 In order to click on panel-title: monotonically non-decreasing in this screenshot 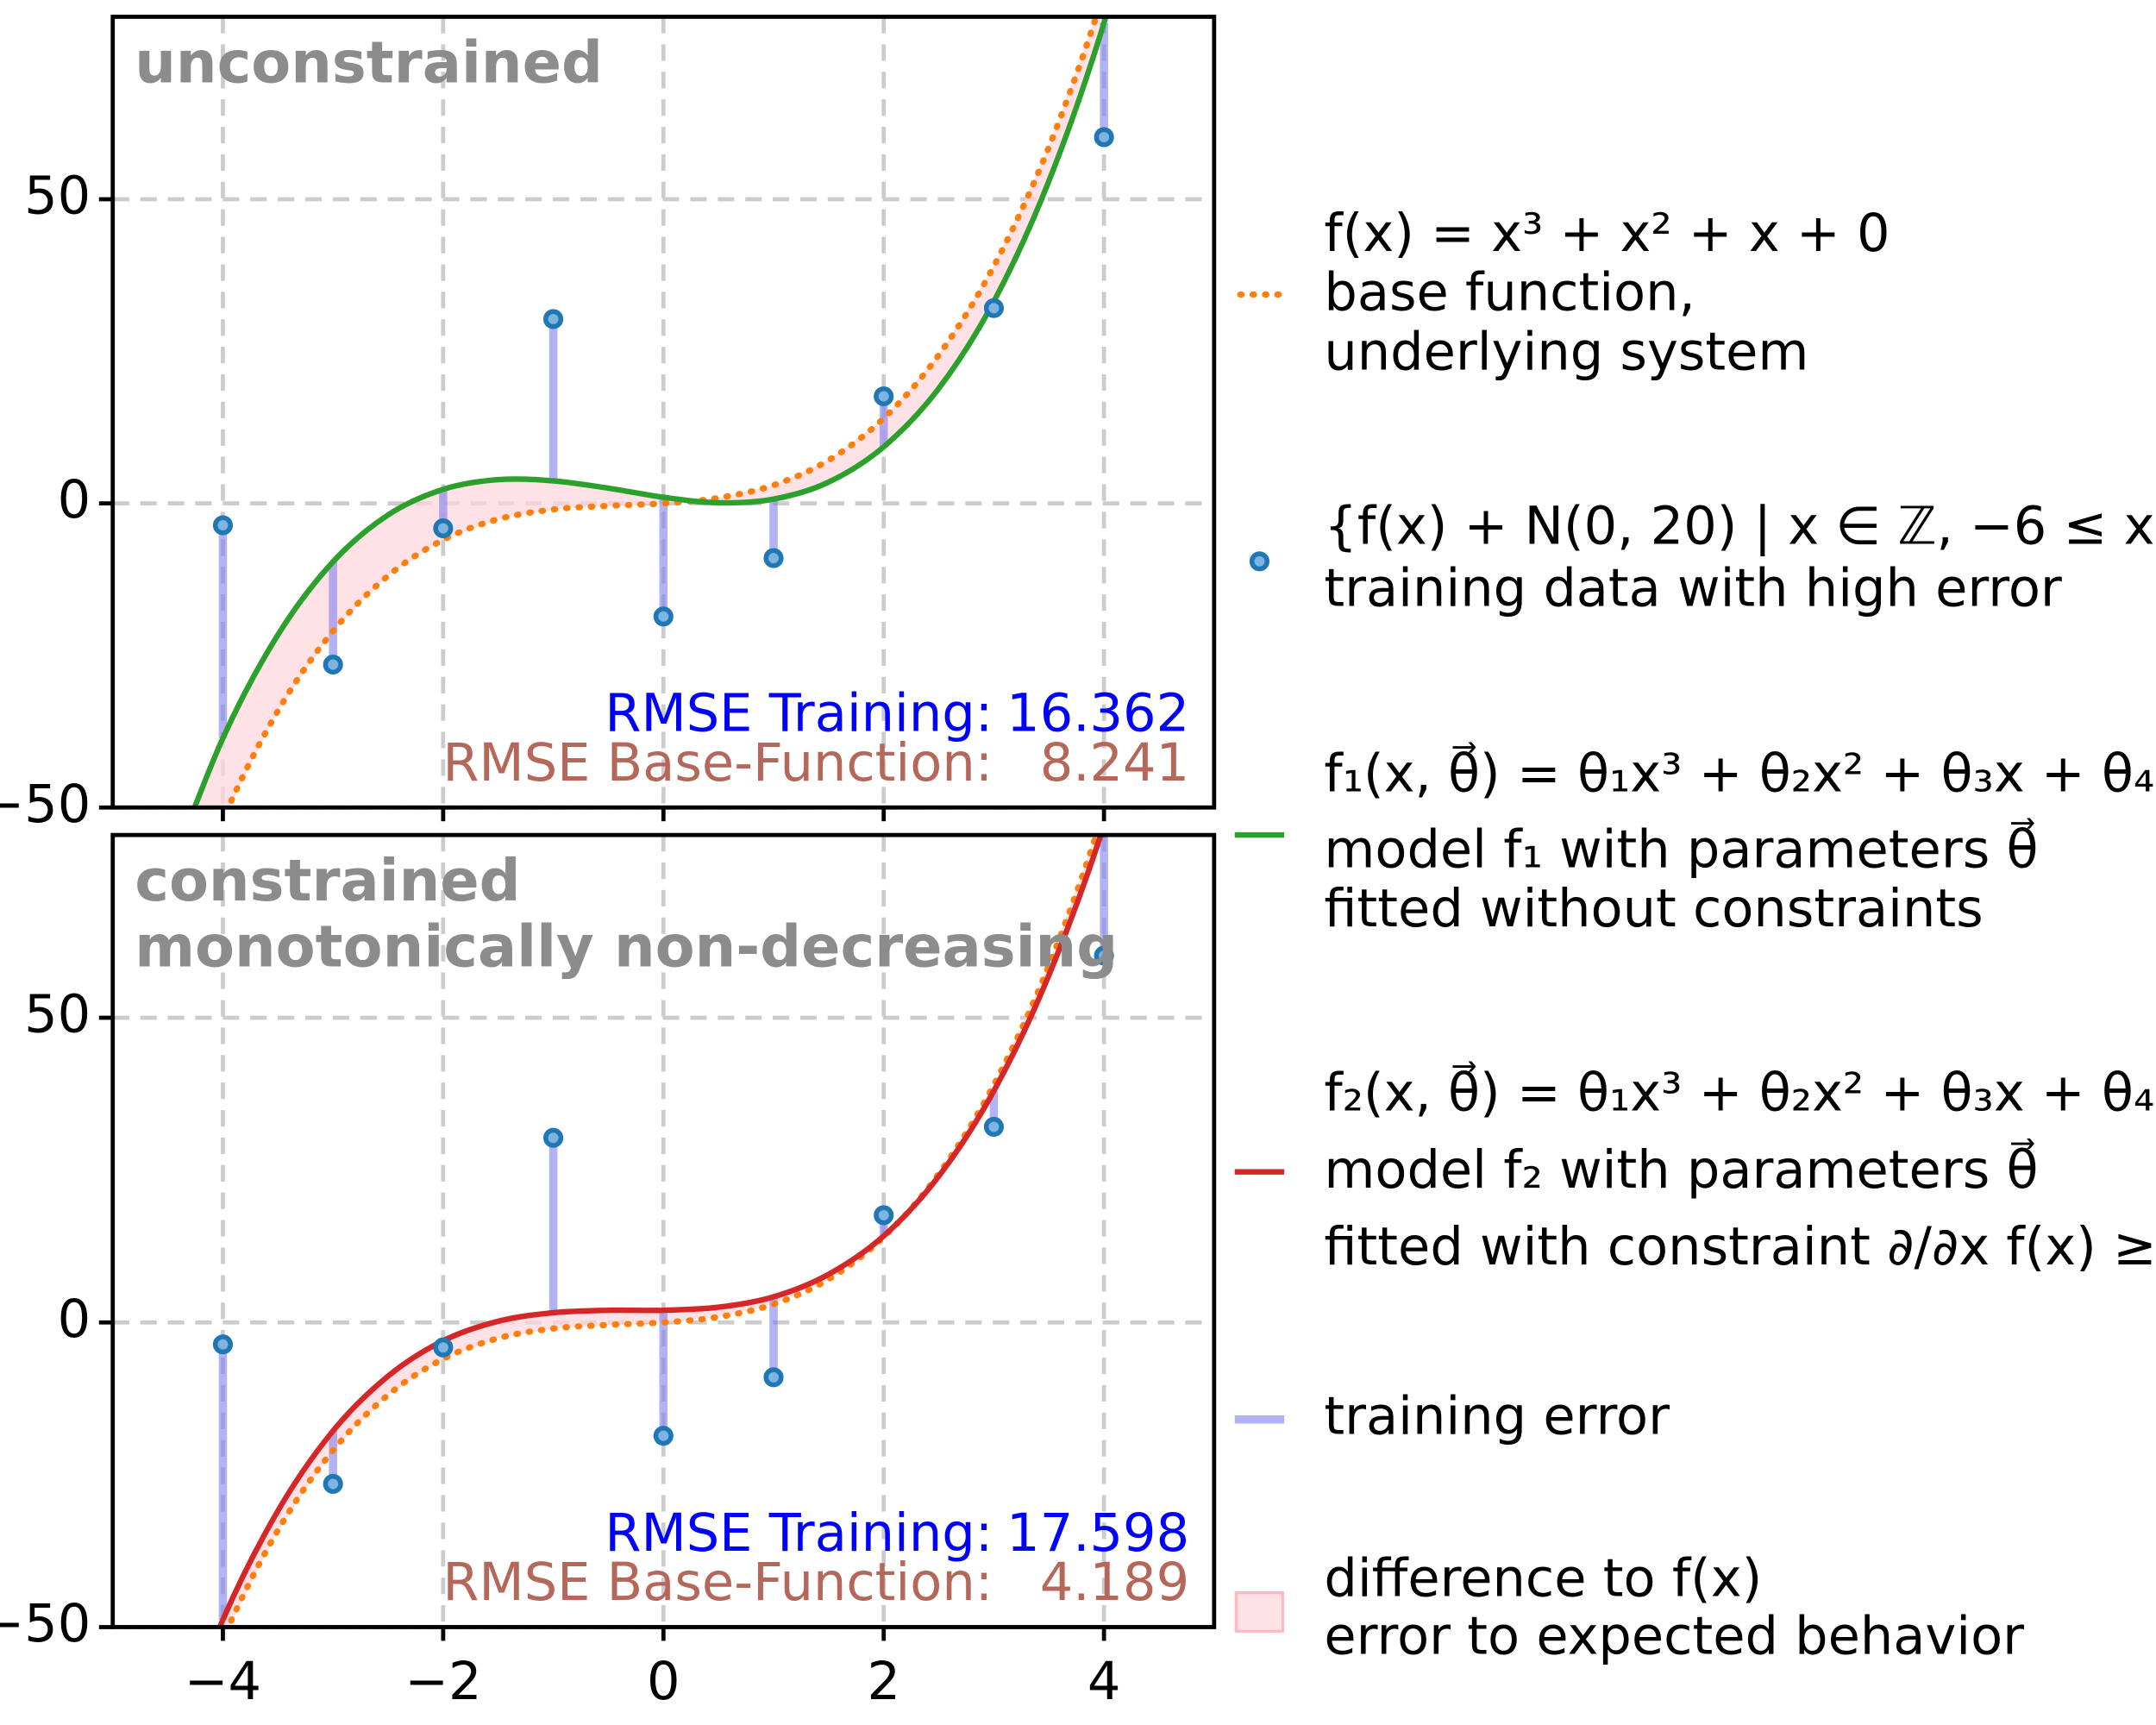, I will do `click(626, 947)`.